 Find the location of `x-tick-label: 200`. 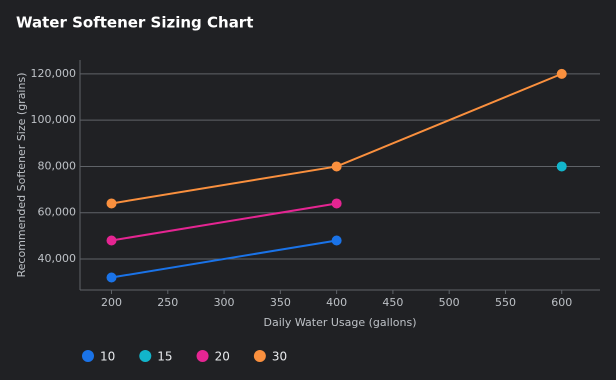

x-tick-label: 200 is located at coordinates (111, 302).